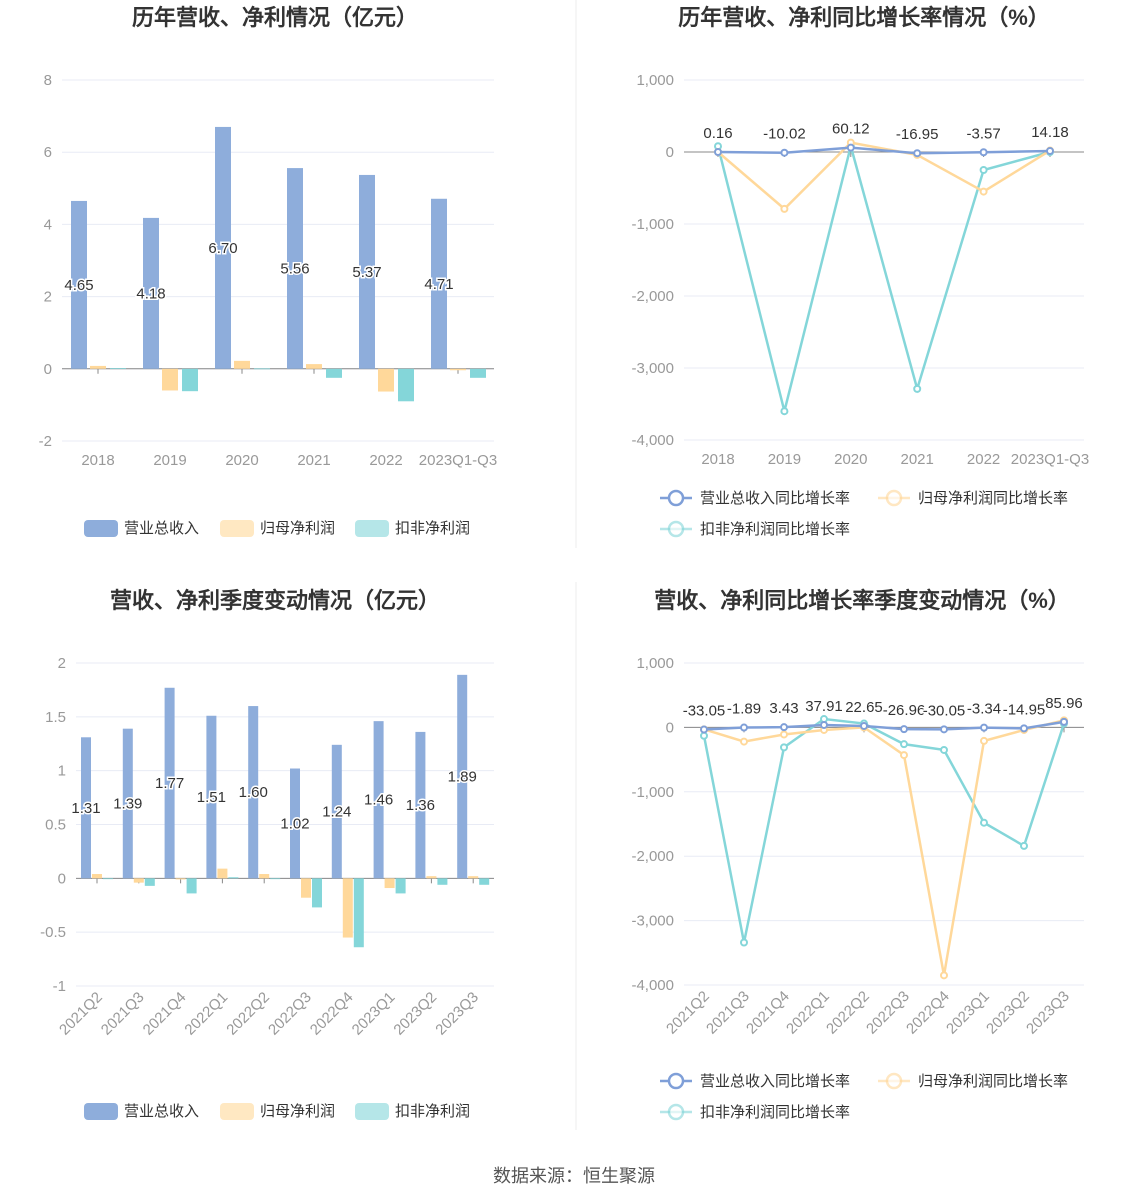 This screenshot has height=1202, width=1148. What do you see at coordinates (55, 825) in the screenshot?
I see `y-tick-label: 0.5` at bounding box center [55, 825].